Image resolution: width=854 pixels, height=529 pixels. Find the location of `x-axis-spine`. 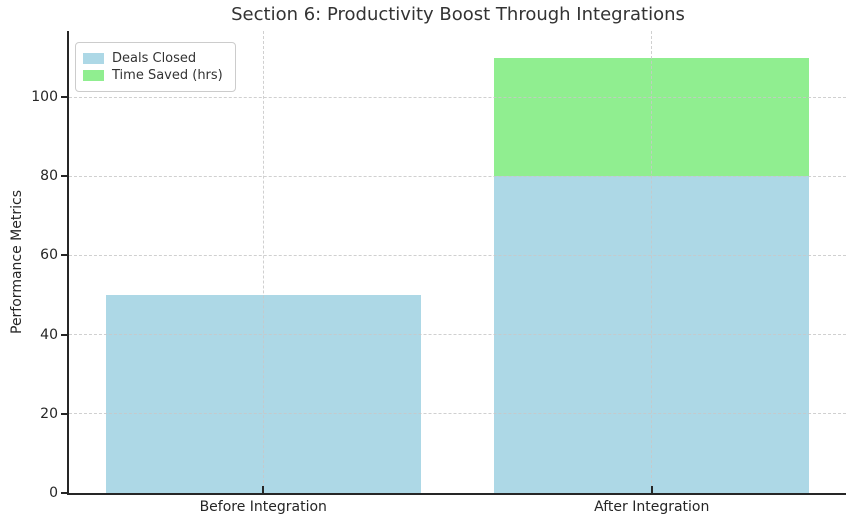

x-axis-spine is located at coordinates (456, 494).